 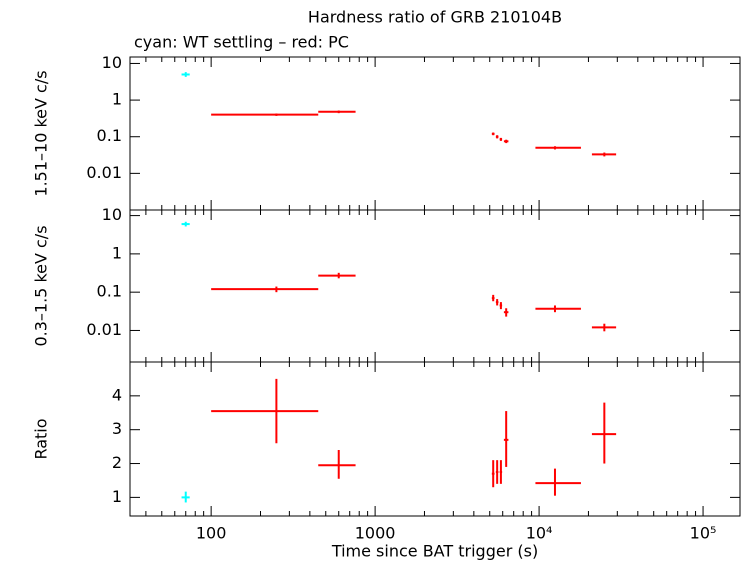 I want to click on x-axis-label: Time since BAT trigger (s), so click(x=434, y=551).